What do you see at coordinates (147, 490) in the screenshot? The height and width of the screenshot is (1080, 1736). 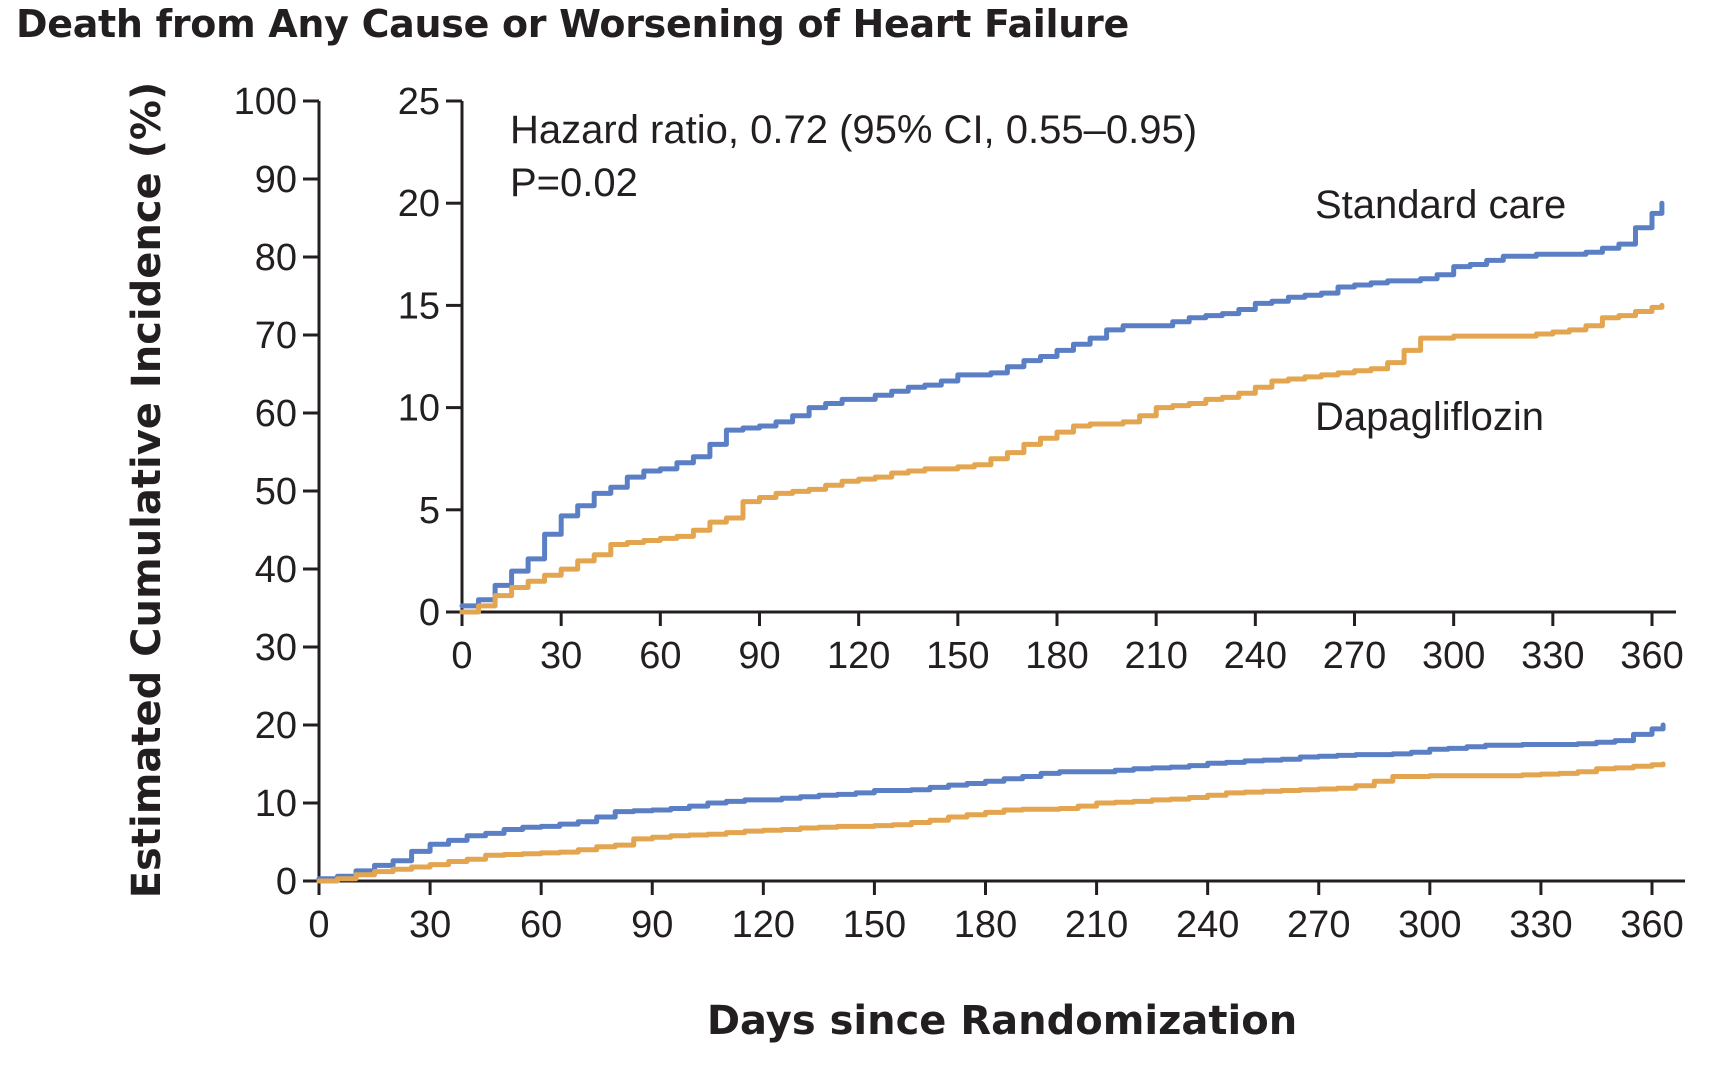 I see `y-axis-title: Estimated Cumulative Incidence (%)` at bounding box center [147, 490].